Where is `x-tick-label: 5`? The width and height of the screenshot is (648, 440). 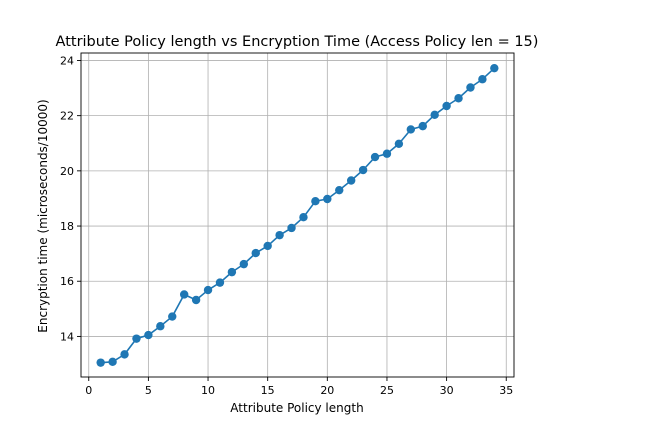
x-tick-label: 5 is located at coordinates (148, 390).